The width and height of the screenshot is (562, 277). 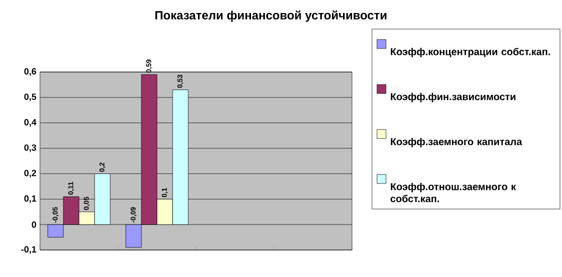 I want to click on chart-title: Показатели финансовой устойчивости, so click(x=270, y=16).